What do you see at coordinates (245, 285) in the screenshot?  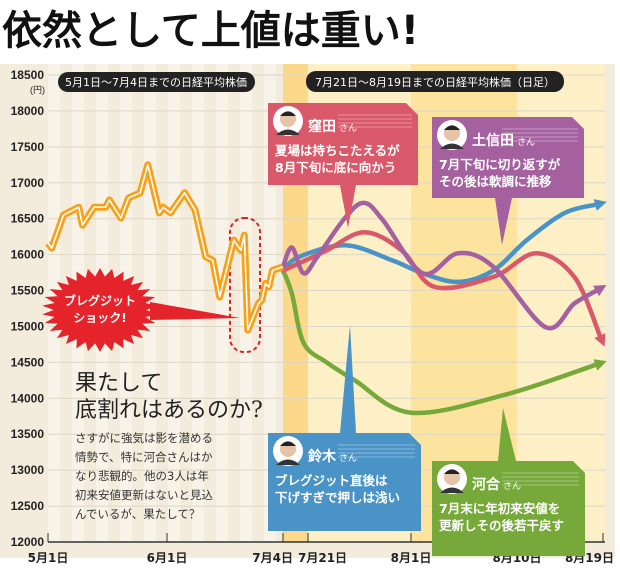 I see `brexit-highlight-dashed-box` at bounding box center [245, 285].